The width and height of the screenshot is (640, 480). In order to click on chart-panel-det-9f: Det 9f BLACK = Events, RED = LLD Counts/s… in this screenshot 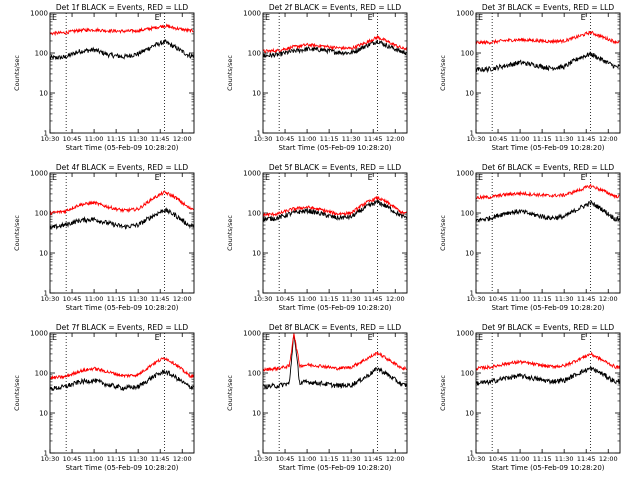, I will do `click(530, 397)`.